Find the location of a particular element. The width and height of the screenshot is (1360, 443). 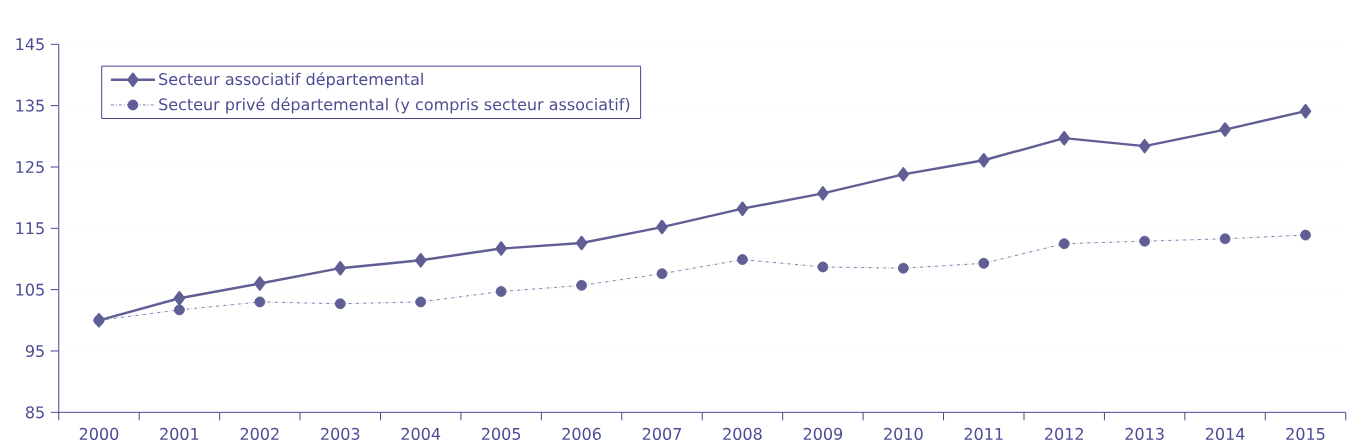

x-tick-label: 2010 is located at coordinates (903, 433).